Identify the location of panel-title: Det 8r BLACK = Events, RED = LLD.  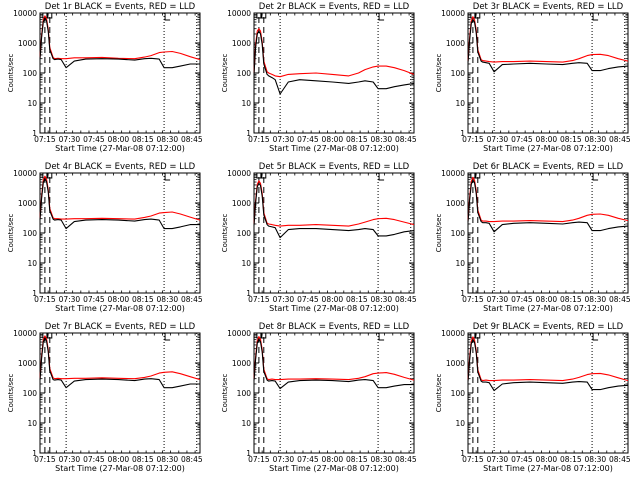
(334, 327).